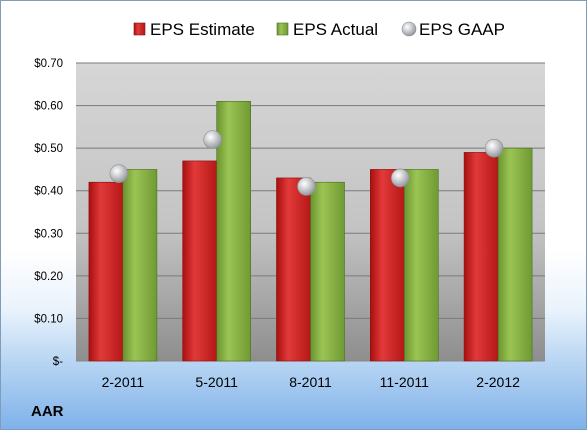 The width and height of the screenshot is (587, 431). What do you see at coordinates (48, 192) in the screenshot?
I see `y-tick-label: $0.40` at bounding box center [48, 192].